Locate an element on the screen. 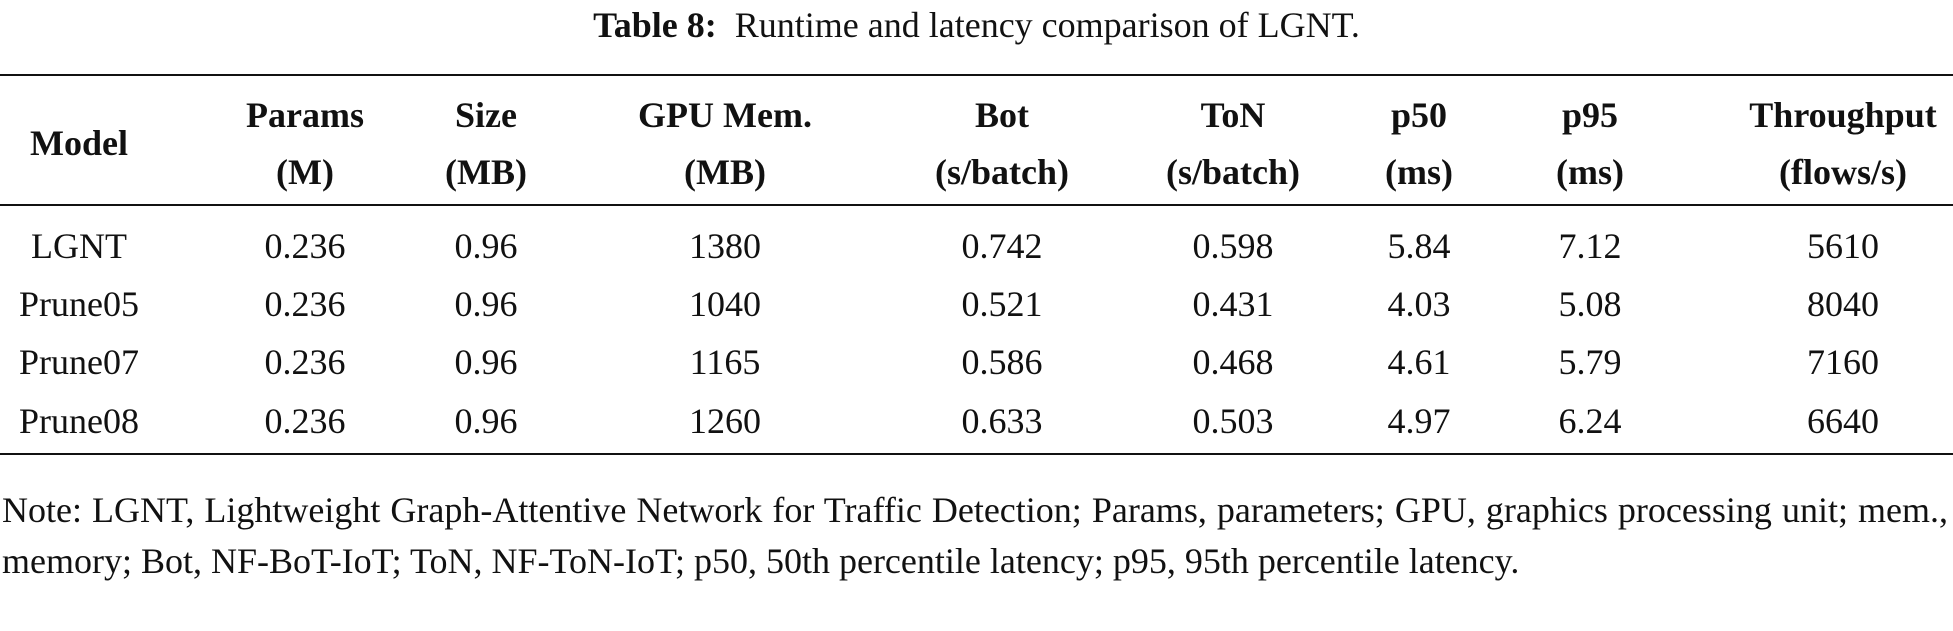 This screenshot has width=1953, height=631. header-rule is located at coordinates (976, 205).